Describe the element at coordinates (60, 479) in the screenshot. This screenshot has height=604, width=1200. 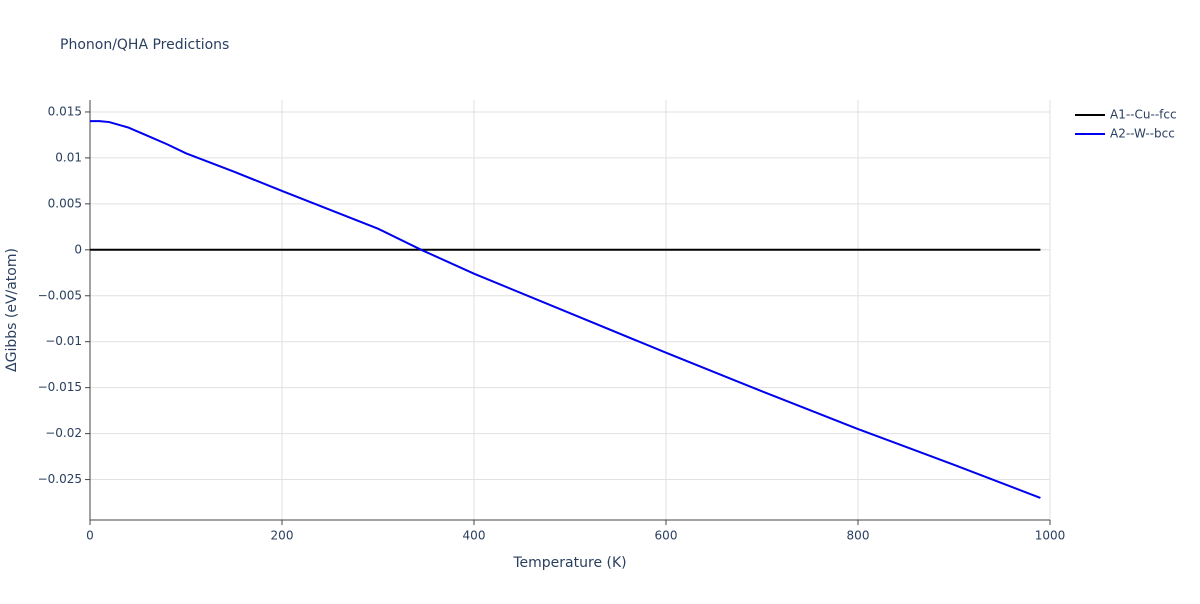
I see `y-tick-label: −0.025` at that location.